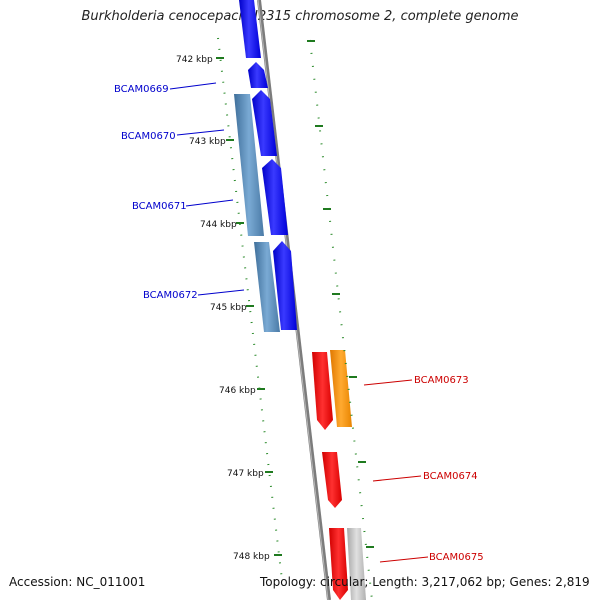  What do you see at coordinates (397, 478) in the screenshot?
I see `leader-line-bcam0674` at bounding box center [397, 478].